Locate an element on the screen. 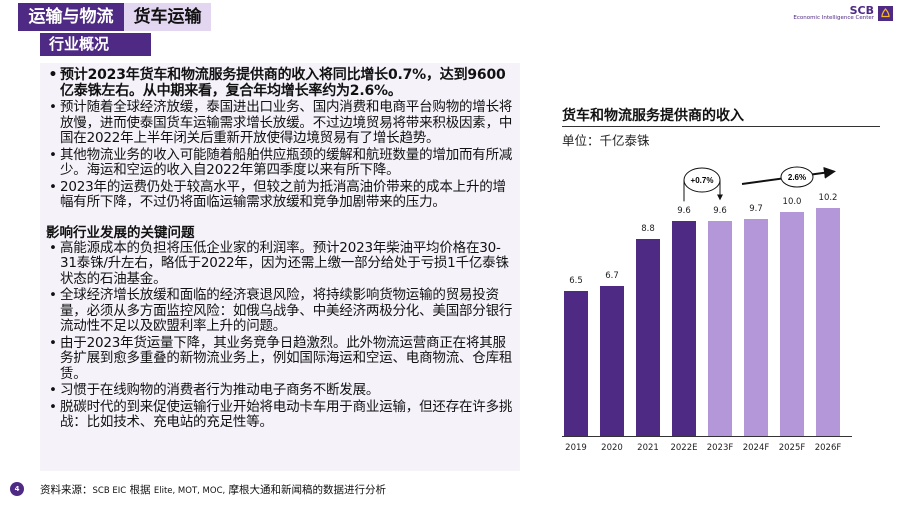 This screenshot has width=903, height=507. category-tab-trucking: 货车运输 is located at coordinates (167, 17).